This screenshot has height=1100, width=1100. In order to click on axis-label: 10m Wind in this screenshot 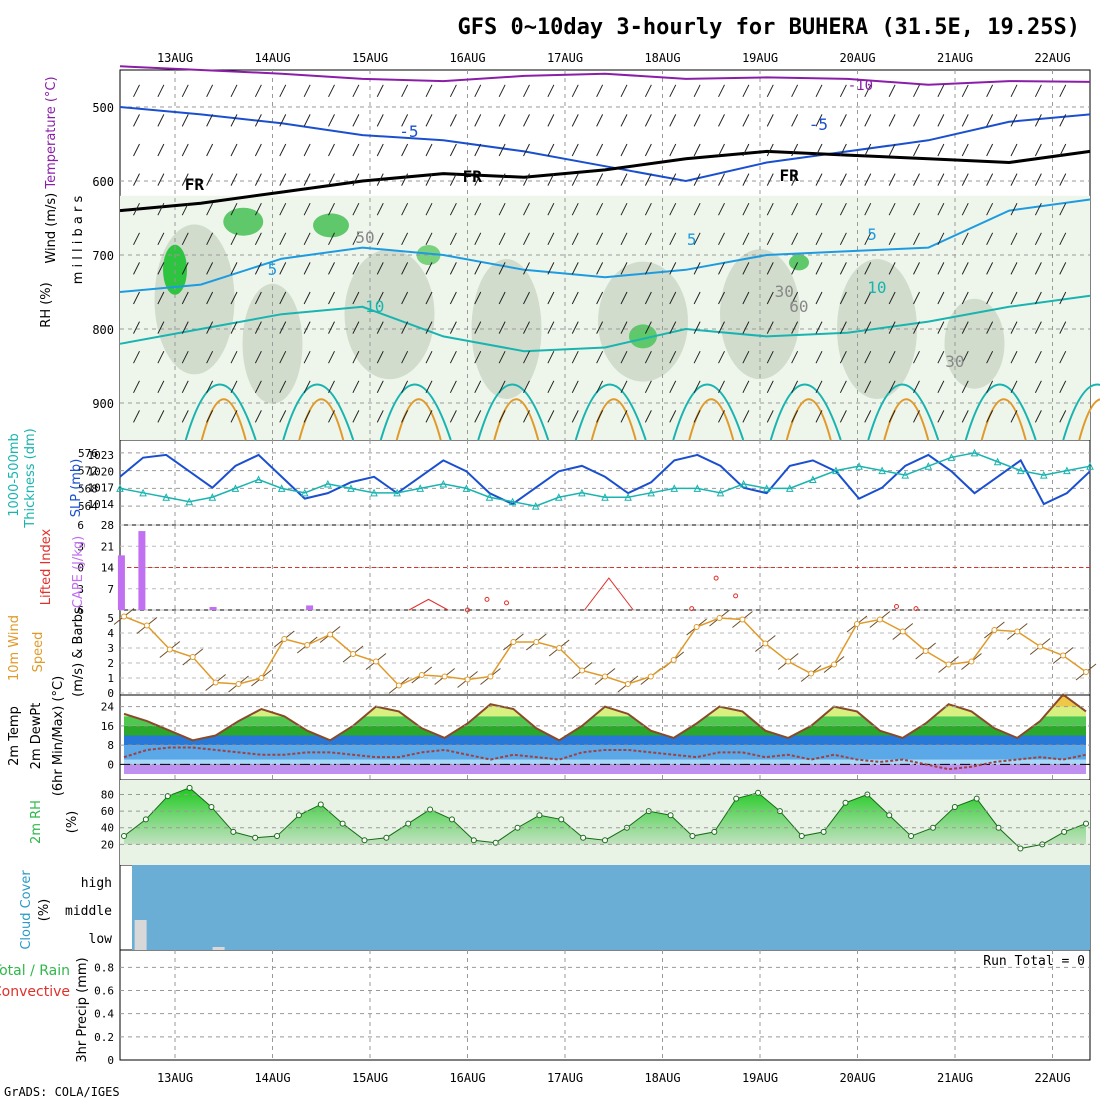, I will do `click(14, 648)`.